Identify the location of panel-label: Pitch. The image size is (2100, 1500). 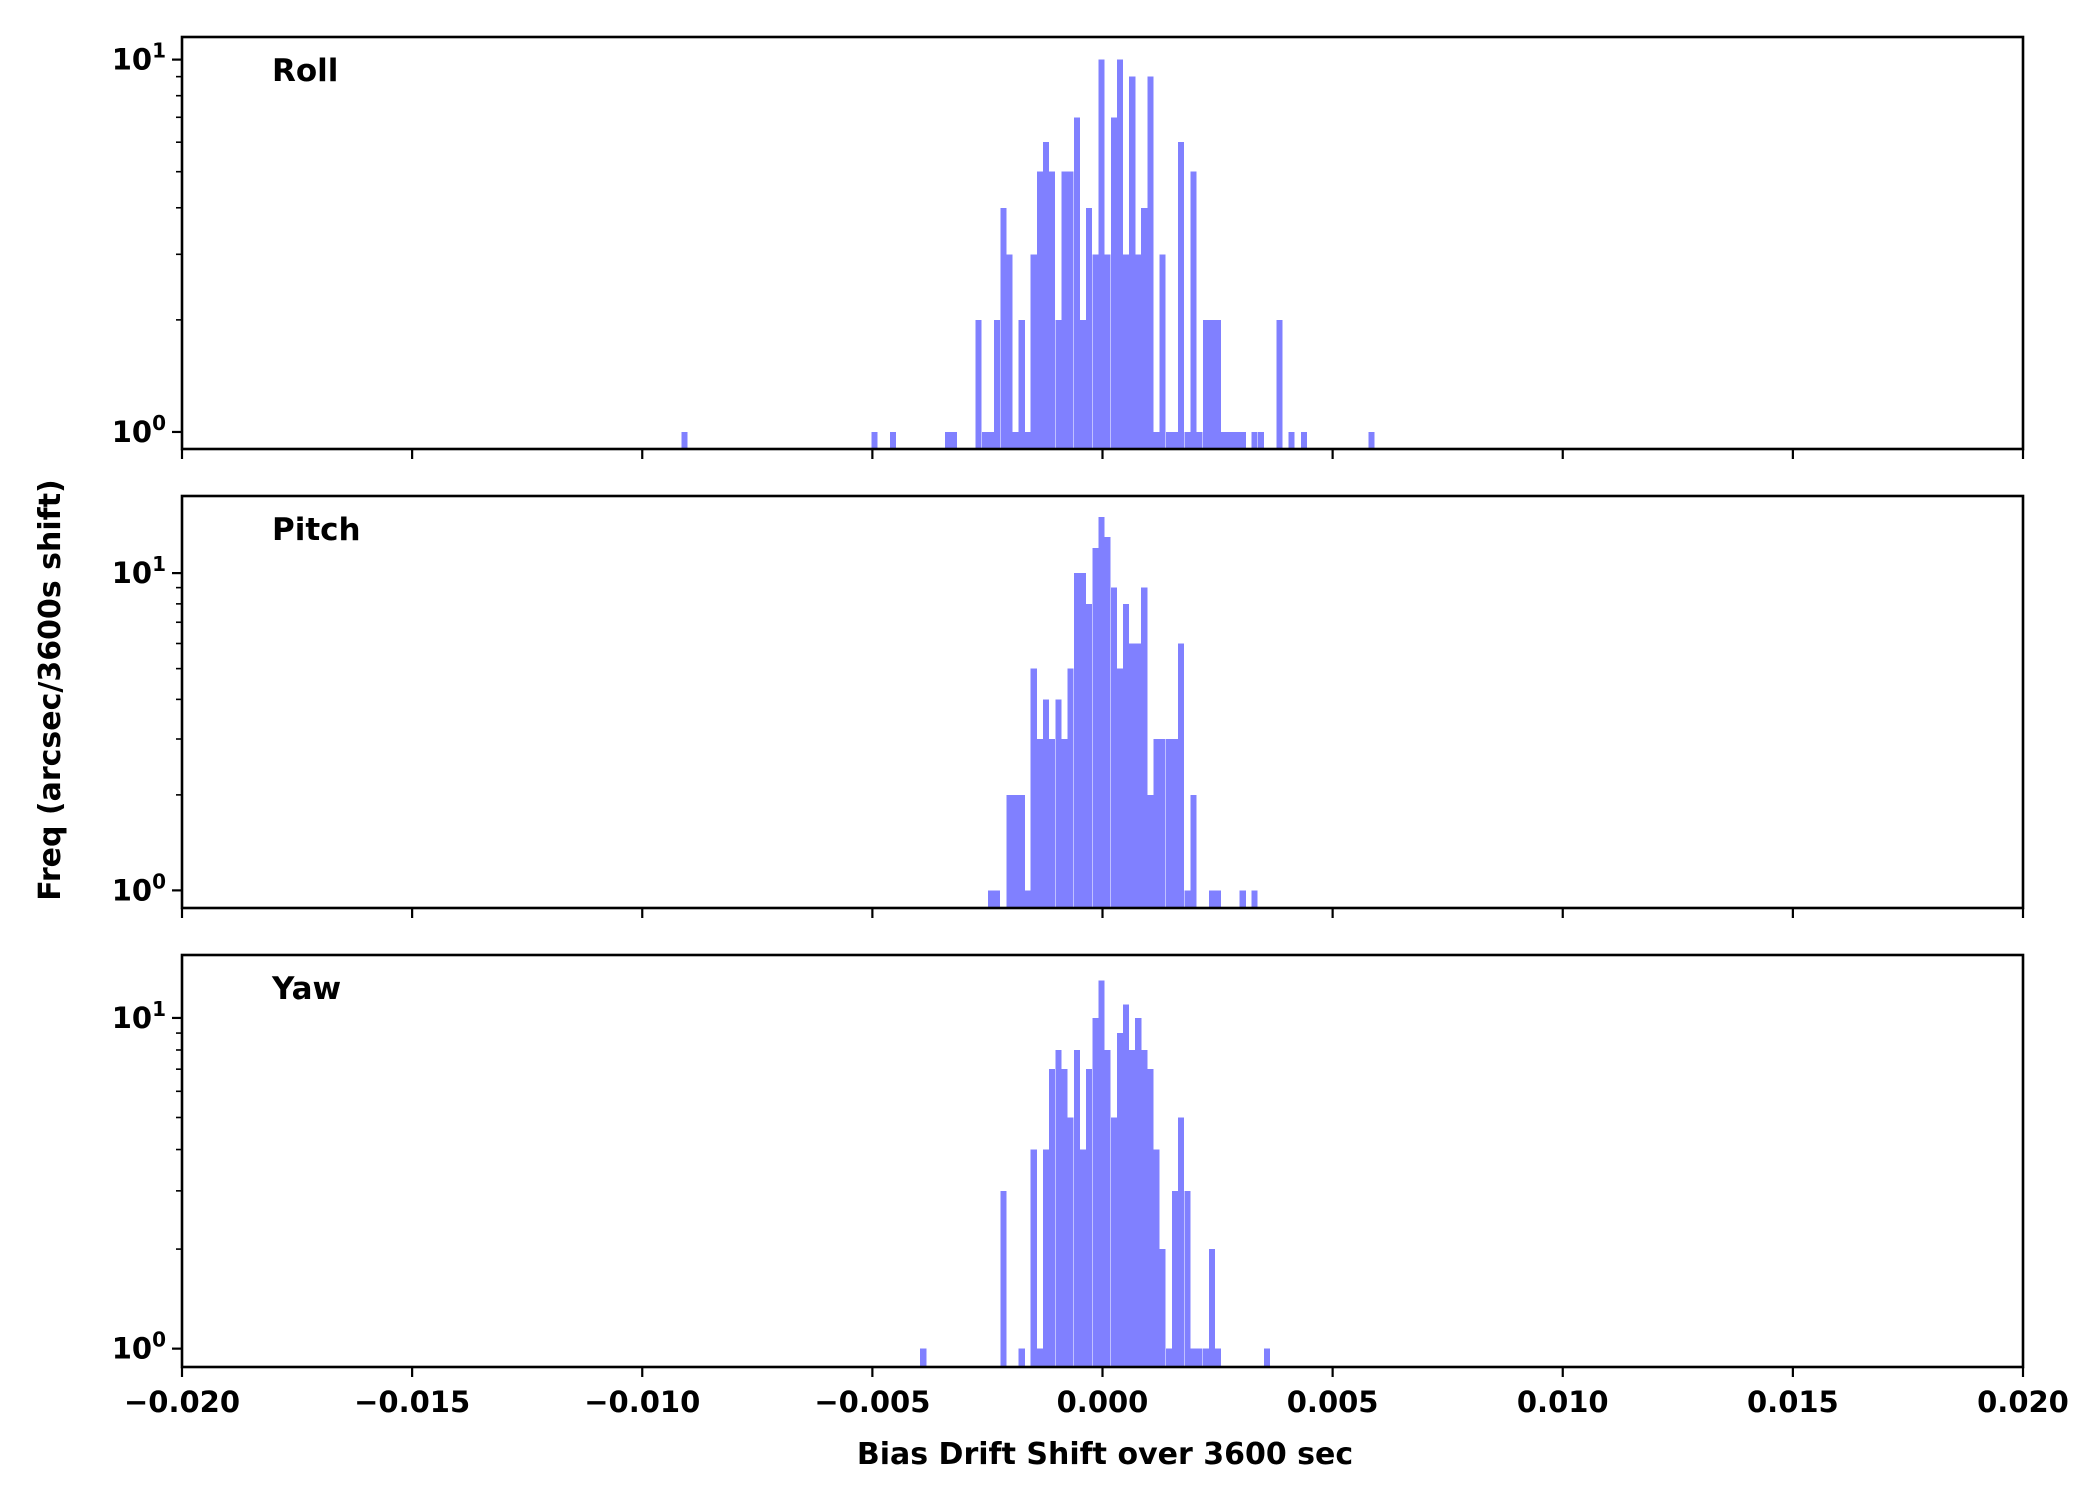
(316, 530).